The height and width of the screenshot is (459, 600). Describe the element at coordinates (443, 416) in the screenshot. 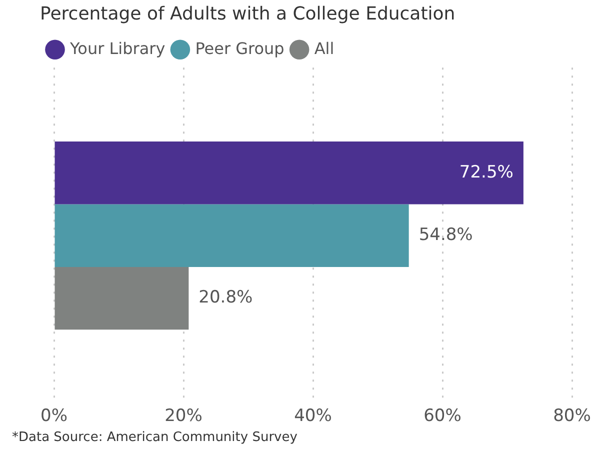

I see `x-tick-label: 60%` at that location.